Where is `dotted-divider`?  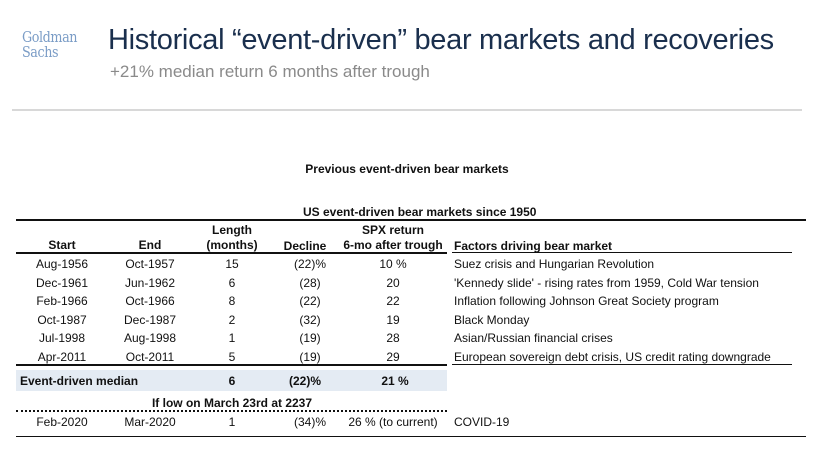 dotted-divider is located at coordinates (231, 411).